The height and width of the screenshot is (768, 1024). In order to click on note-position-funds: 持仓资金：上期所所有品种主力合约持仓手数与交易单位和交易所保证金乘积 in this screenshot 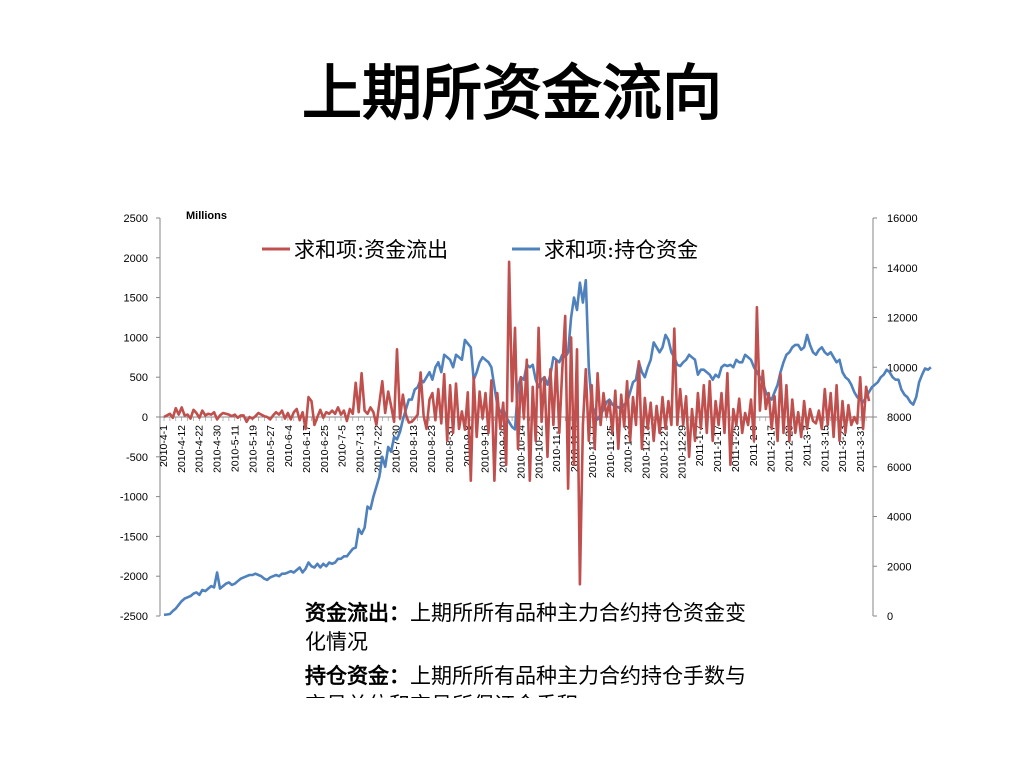, I will do `click(530, 679)`.